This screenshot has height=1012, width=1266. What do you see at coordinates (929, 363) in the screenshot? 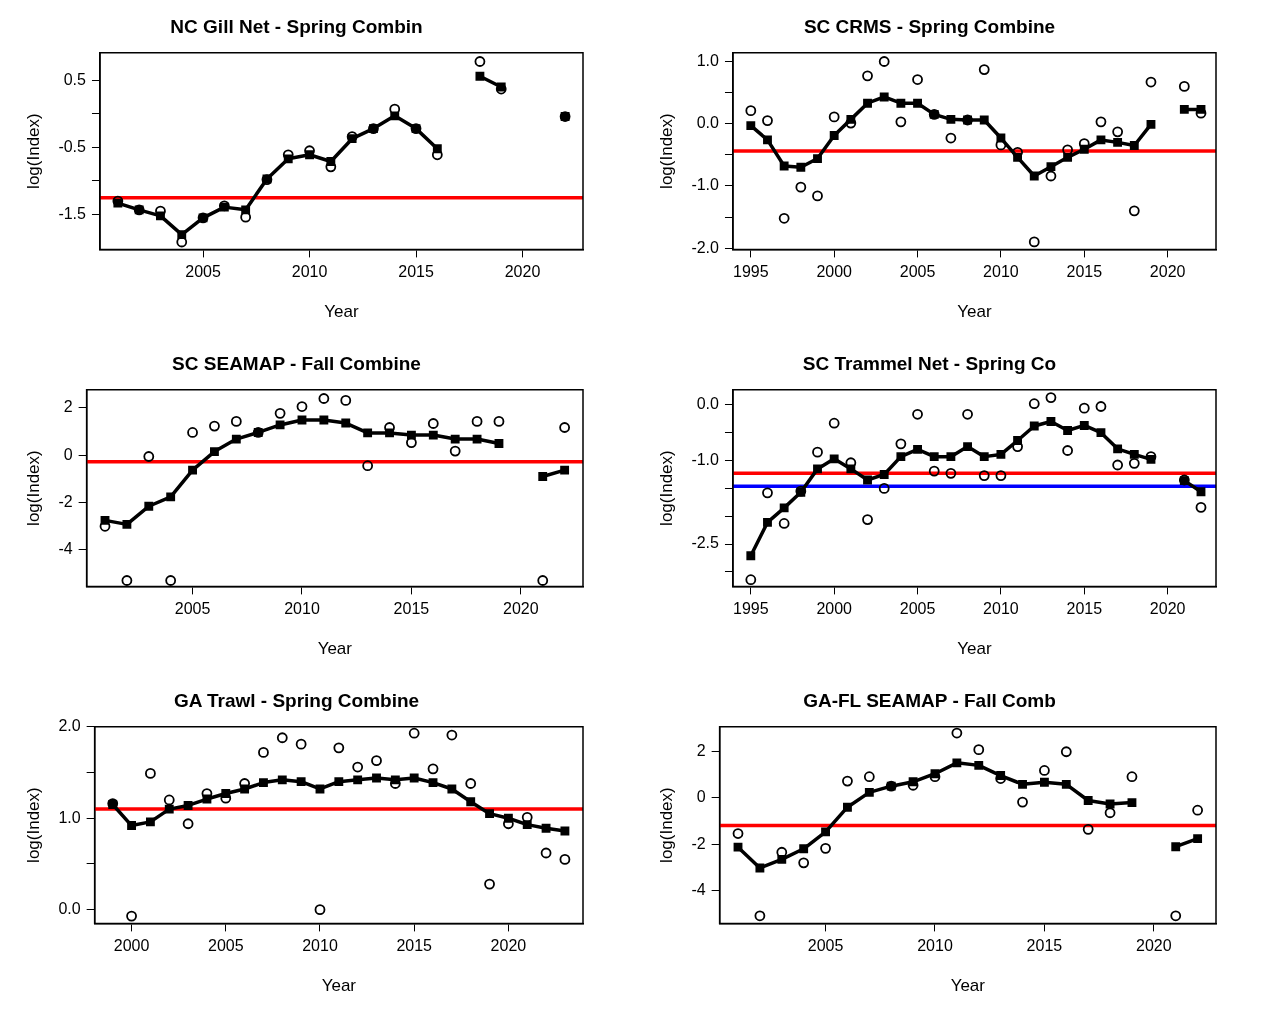
I see `chart-title: SC Trammel Net - Spring Co` at bounding box center [929, 363].